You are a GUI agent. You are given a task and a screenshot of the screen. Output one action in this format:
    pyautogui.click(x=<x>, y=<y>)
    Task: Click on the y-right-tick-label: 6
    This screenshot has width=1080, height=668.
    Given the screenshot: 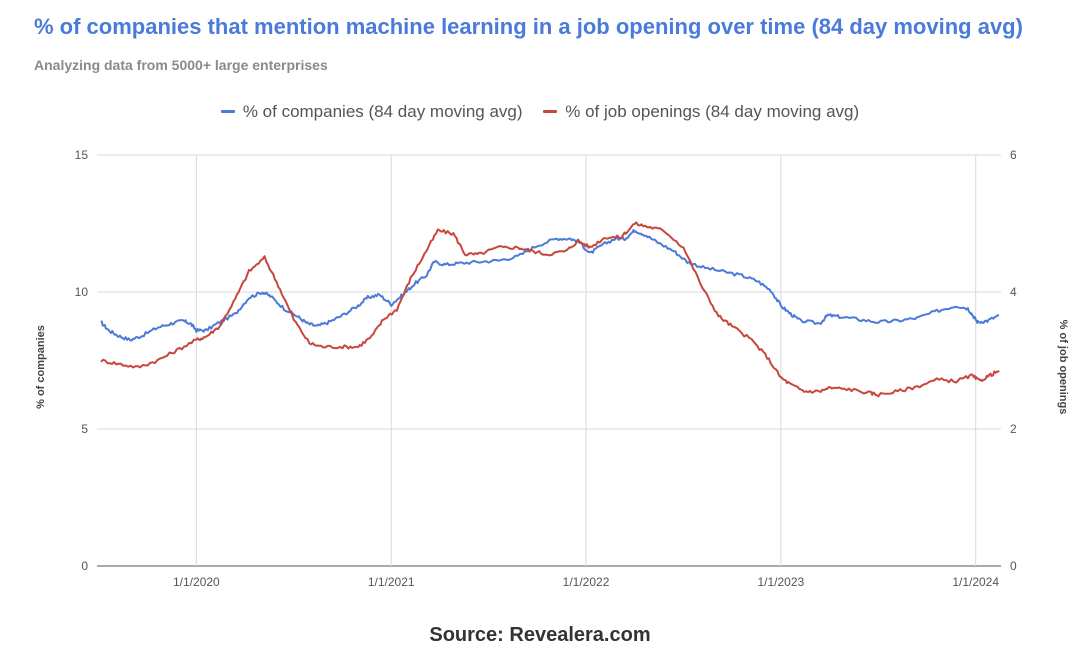 What is the action you would take?
    pyautogui.click(x=1013, y=155)
    